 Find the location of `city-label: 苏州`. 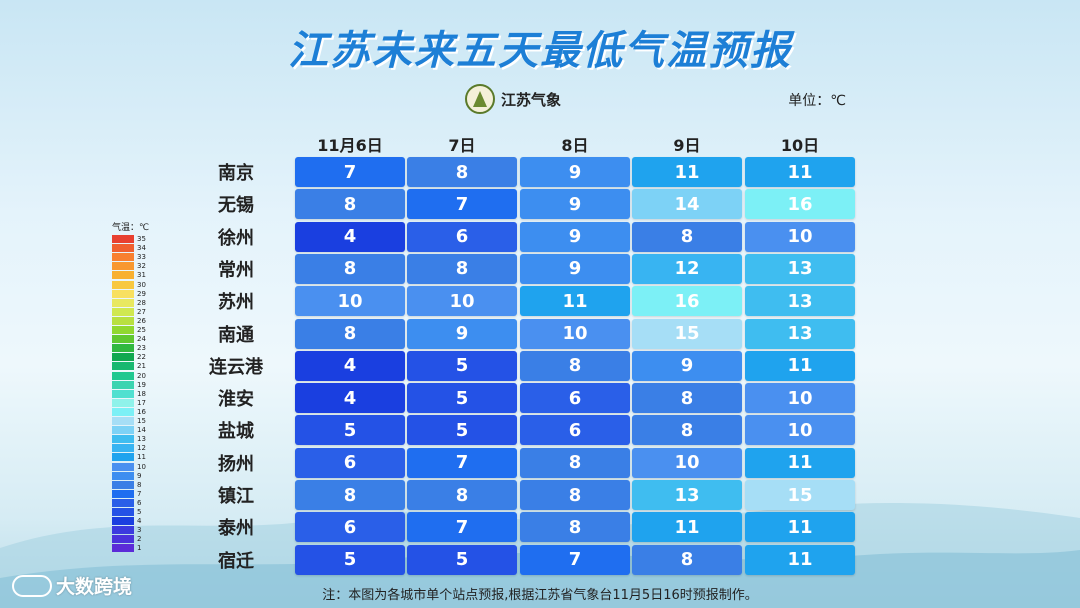

city-label: 苏州 is located at coordinates (236, 303).